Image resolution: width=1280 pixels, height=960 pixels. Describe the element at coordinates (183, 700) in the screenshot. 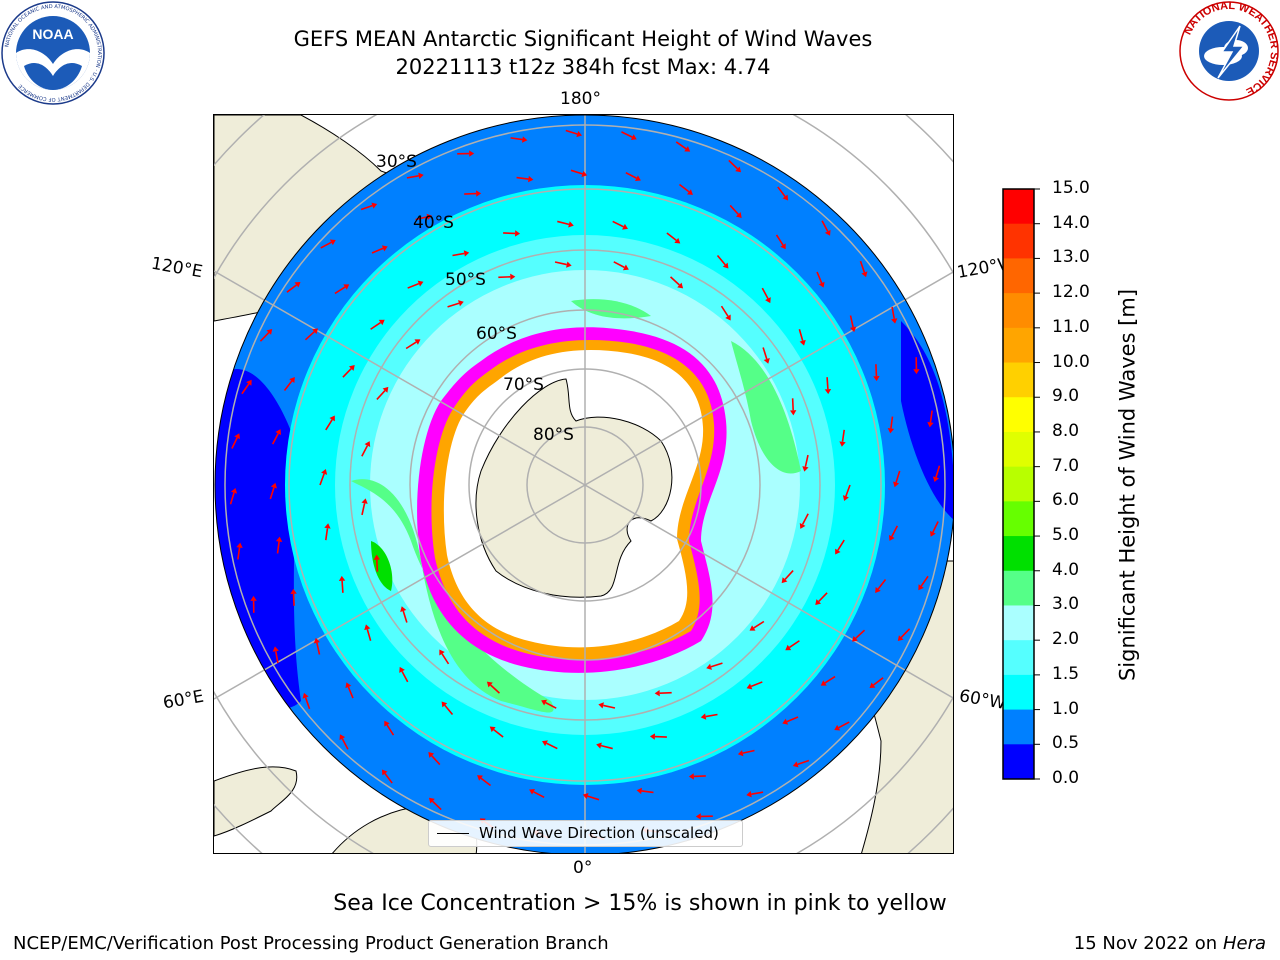

I see `lon-label-60e: 60°E` at that location.